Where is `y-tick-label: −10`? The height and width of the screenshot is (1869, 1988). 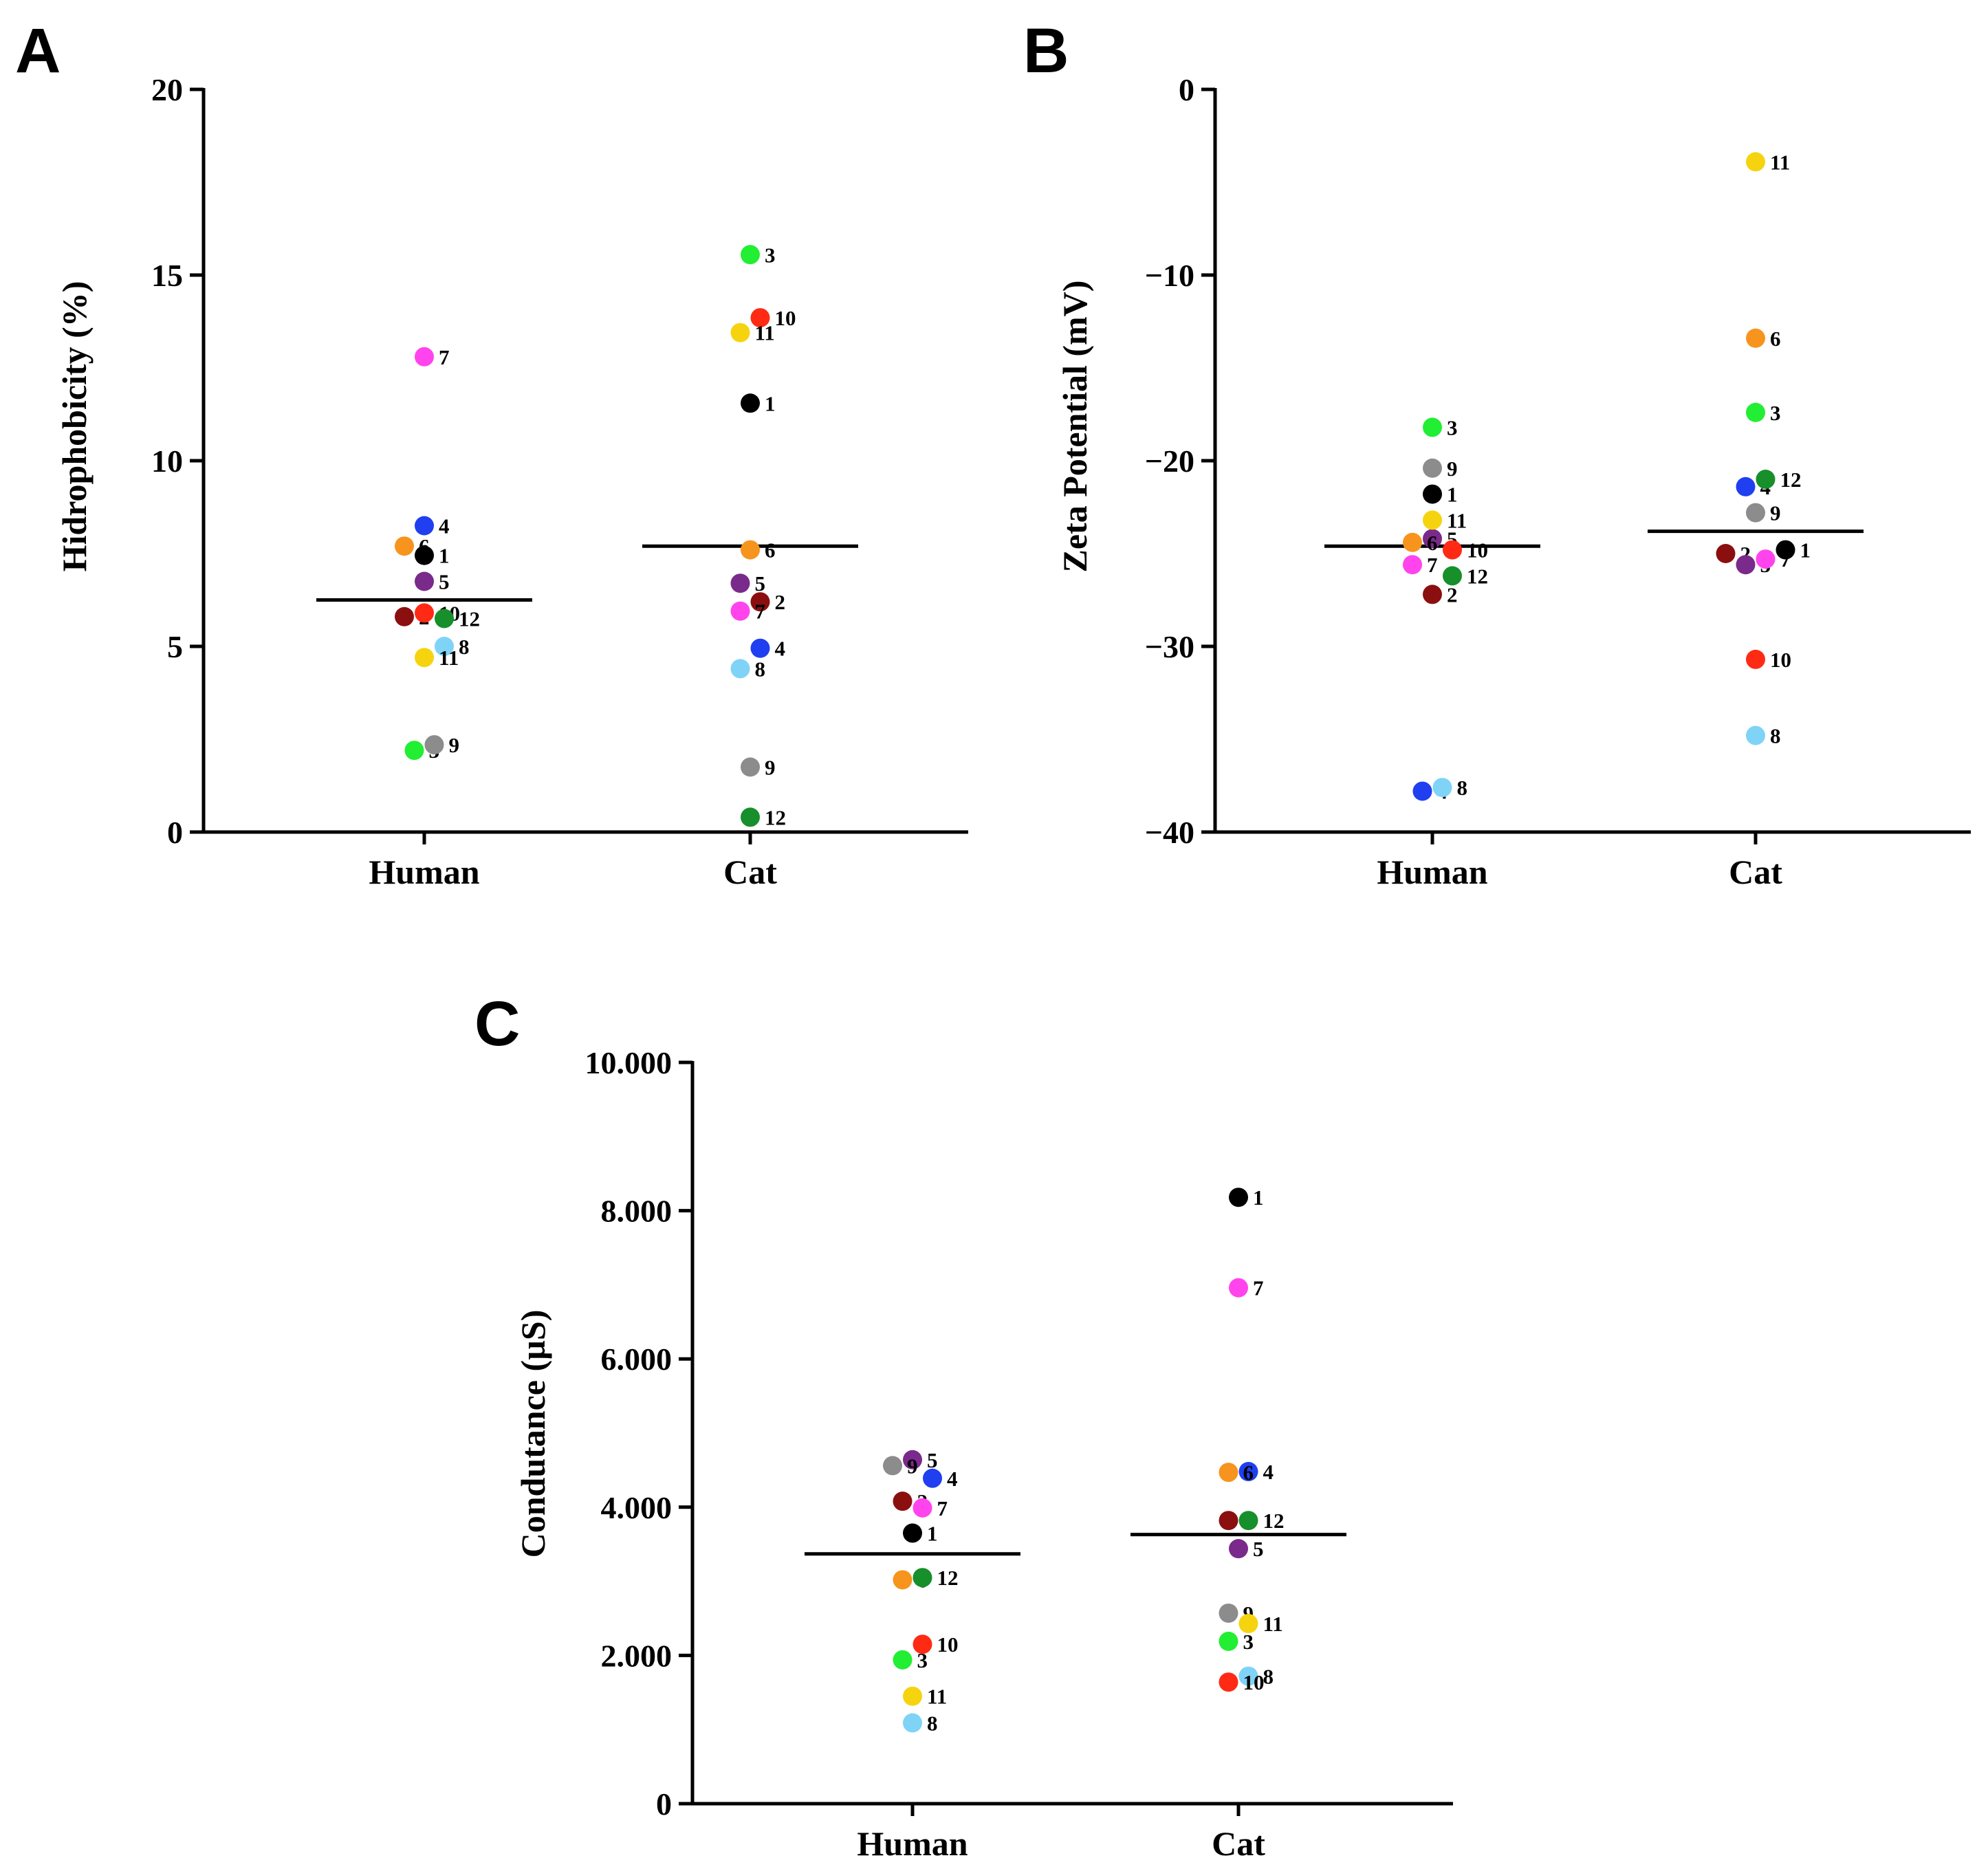 y-tick-label: −10 is located at coordinates (1169, 275).